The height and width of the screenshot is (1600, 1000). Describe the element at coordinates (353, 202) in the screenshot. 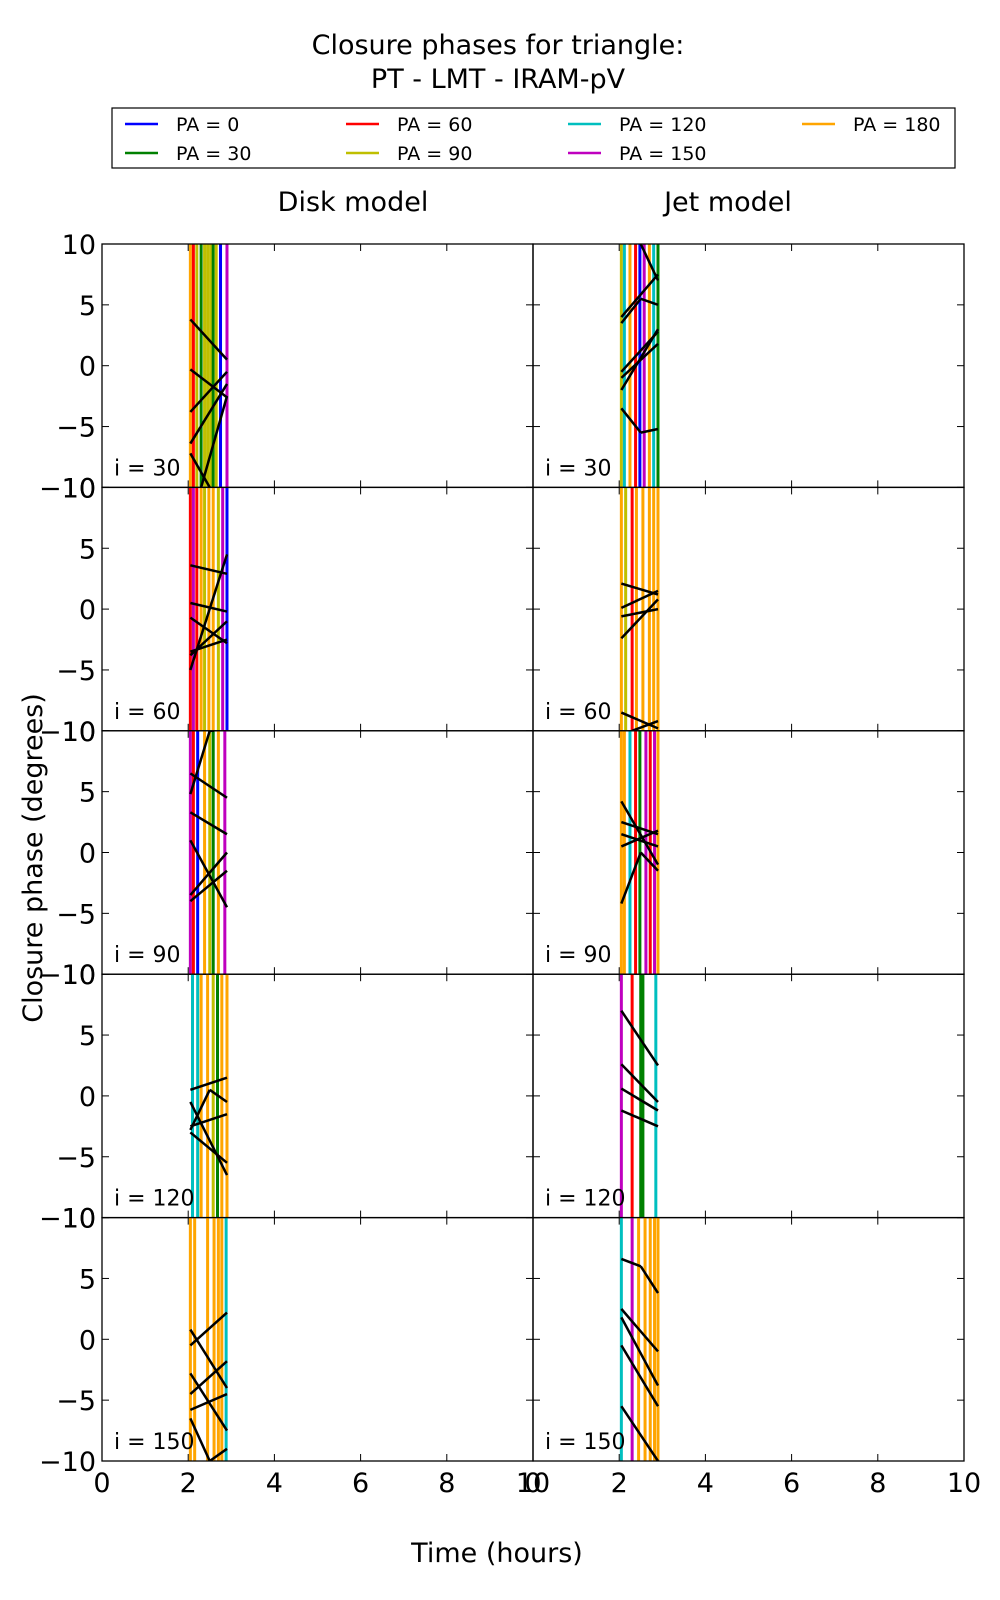

I see `column-title-disk: Disk model` at that location.